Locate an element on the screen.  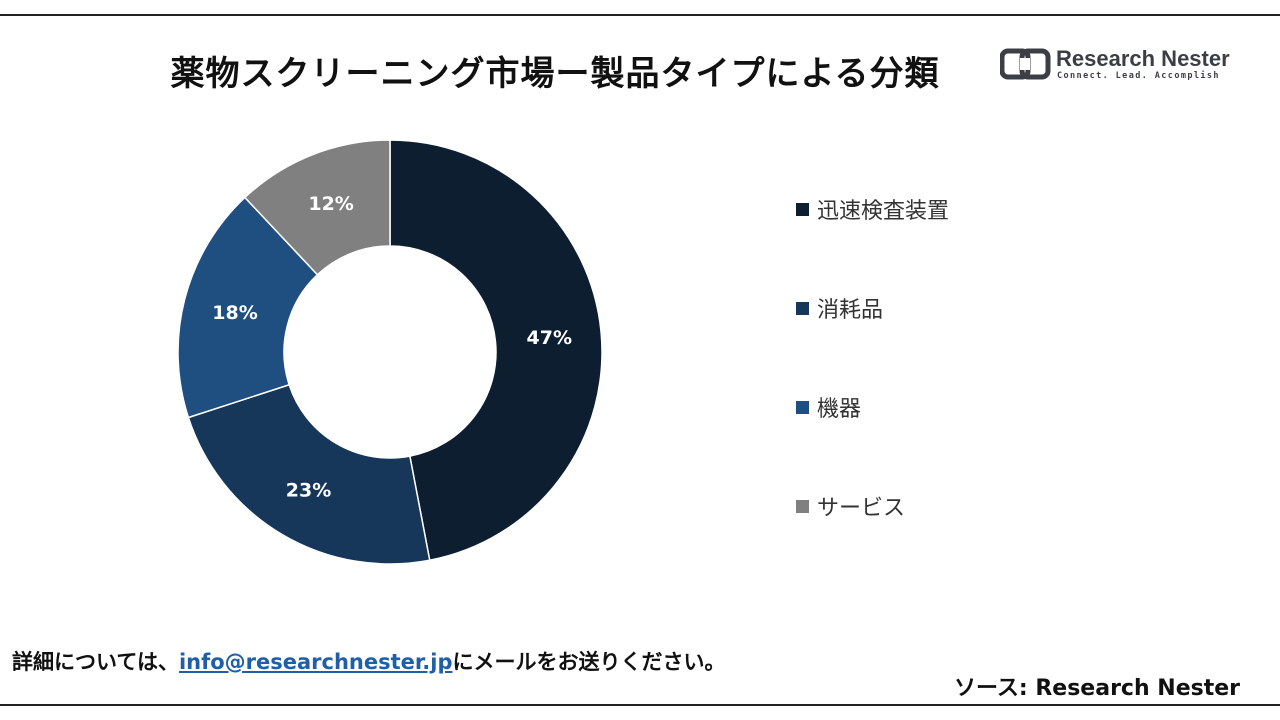
bottom-rule is located at coordinates (640, 705).